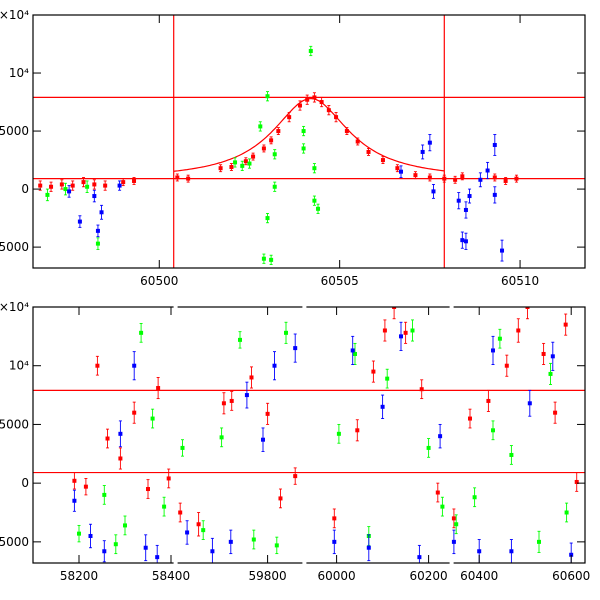  Describe the element at coordinates (14, 542) in the screenshot. I see `y-tick-label: −5000` at that location.